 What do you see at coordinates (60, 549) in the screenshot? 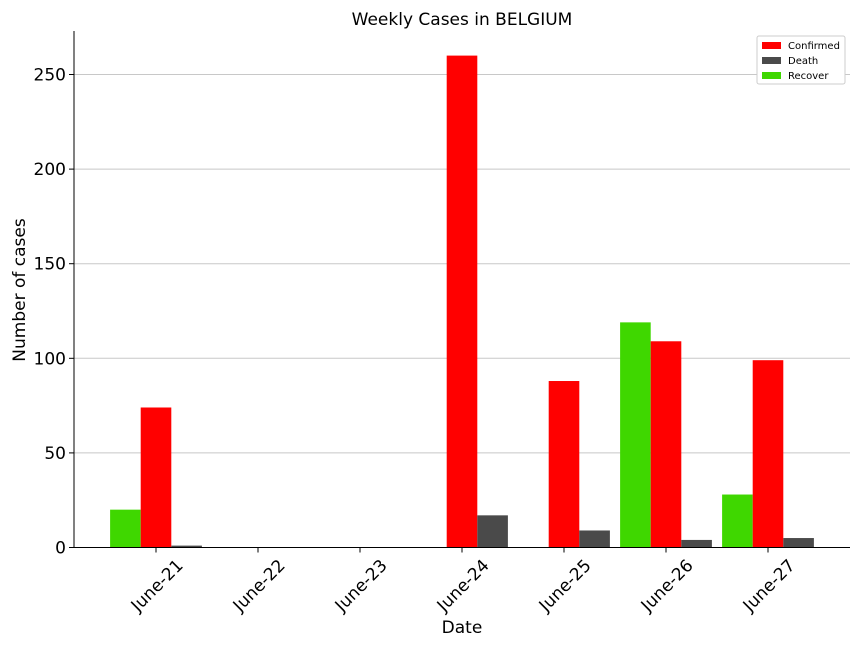
I see `y-tick-label: 0` at bounding box center [60, 549].